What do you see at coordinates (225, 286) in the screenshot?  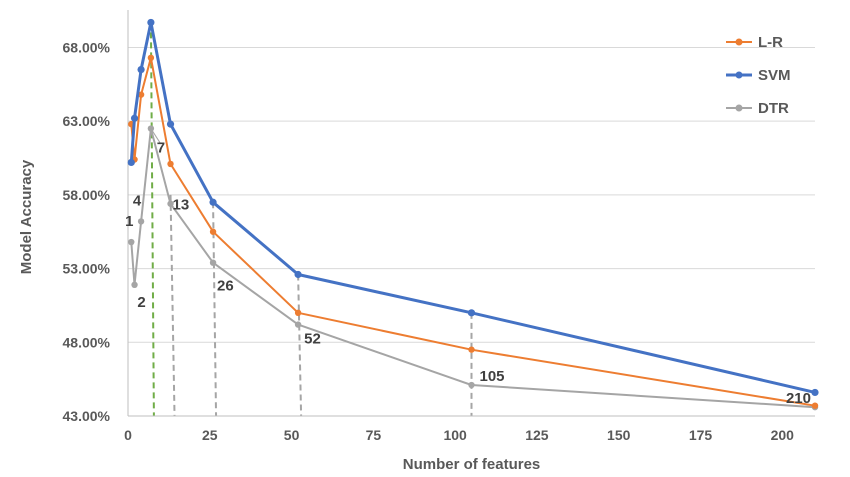 I see `annotation-label: 26` at bounding box center [225, 286].